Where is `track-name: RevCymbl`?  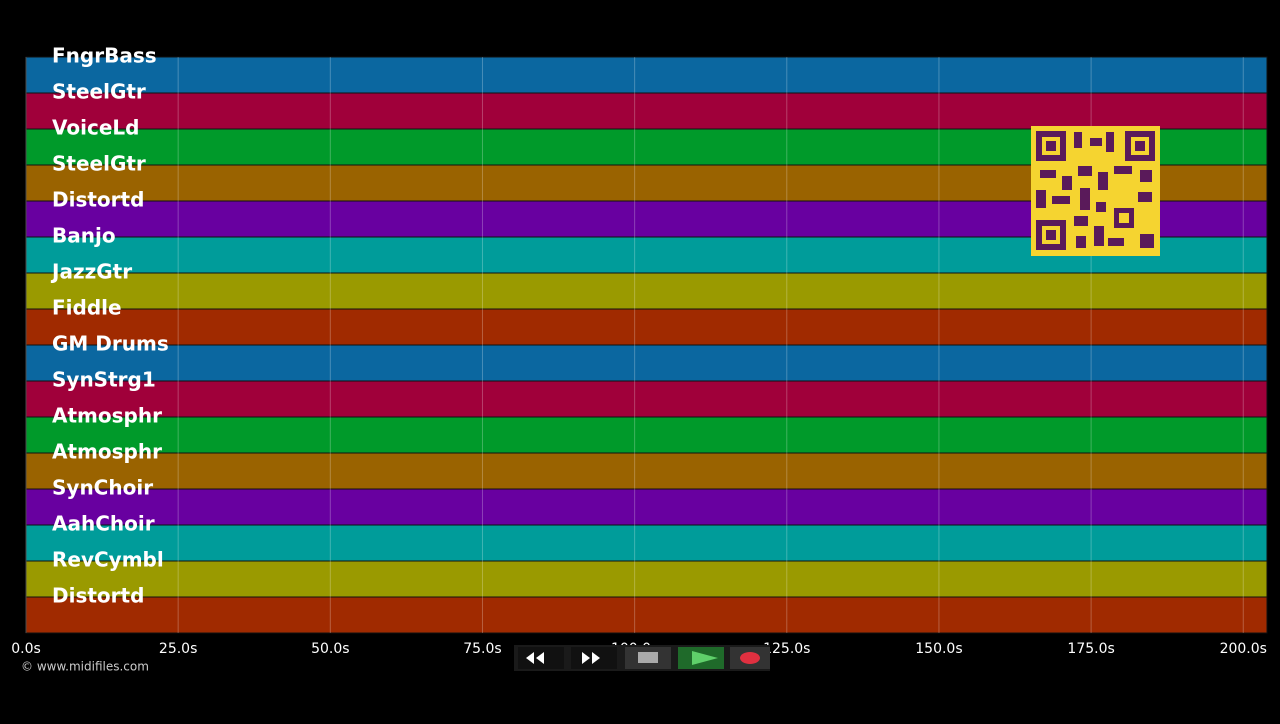 track-name: RevCymbl is located at coordinates (108, 560).